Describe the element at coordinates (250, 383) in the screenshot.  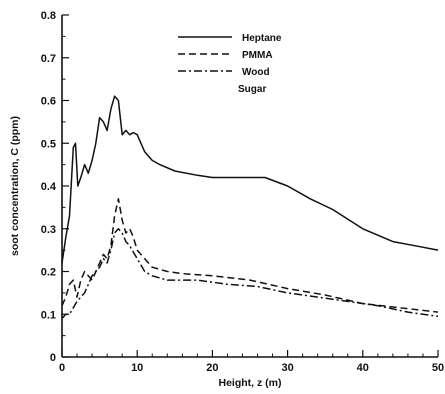
I see `x-axis-title: Height, z (m)` at that location.